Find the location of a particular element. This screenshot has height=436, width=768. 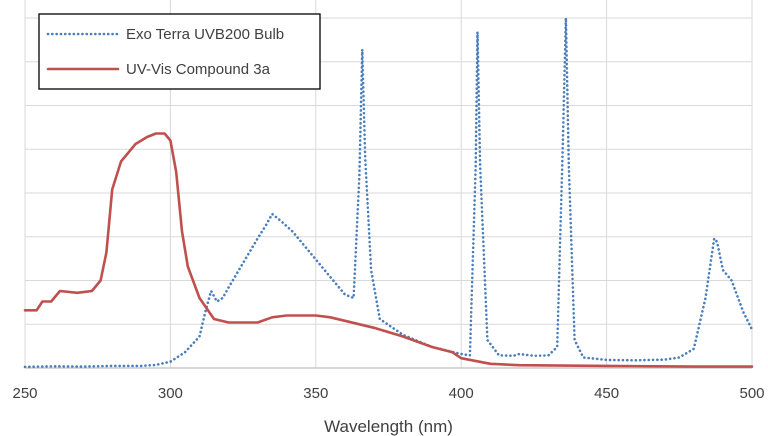

x-tick-label: 350 is located at coordinates (315, 393).